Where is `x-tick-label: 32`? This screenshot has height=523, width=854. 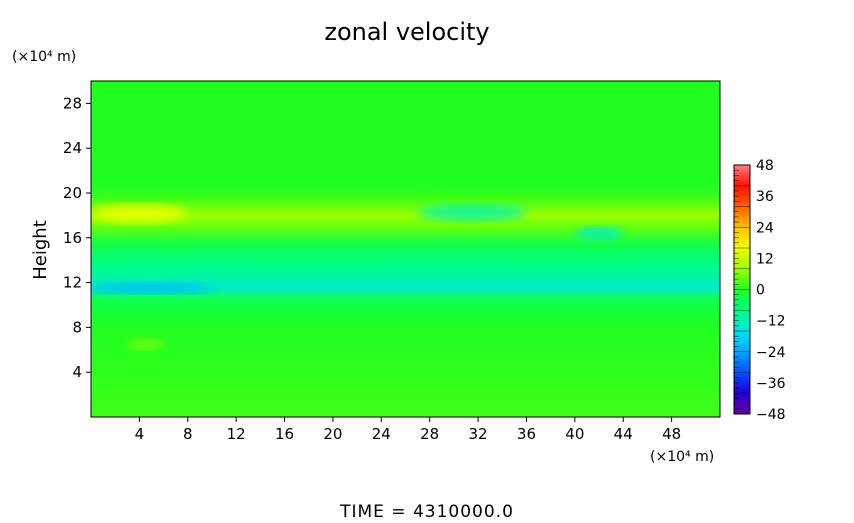 x-tick-label: 32 is located at coordinates (478, 434).